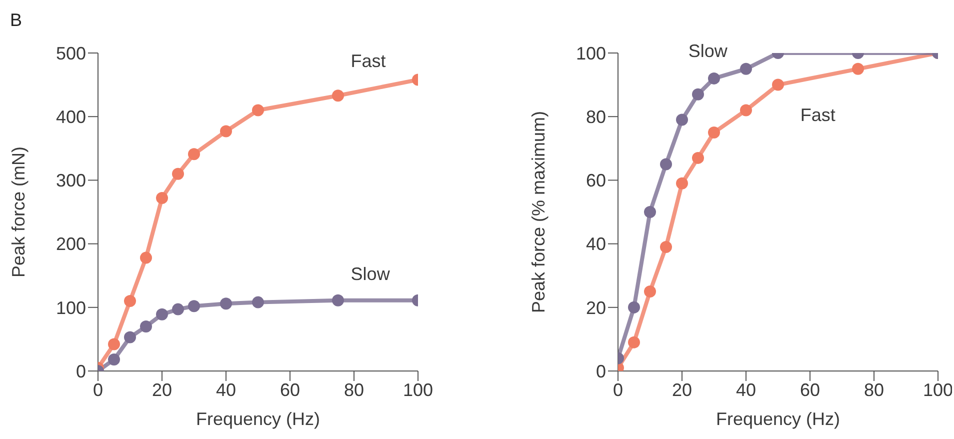  I want to click on y-tick-label: 200, so click(71, 244).